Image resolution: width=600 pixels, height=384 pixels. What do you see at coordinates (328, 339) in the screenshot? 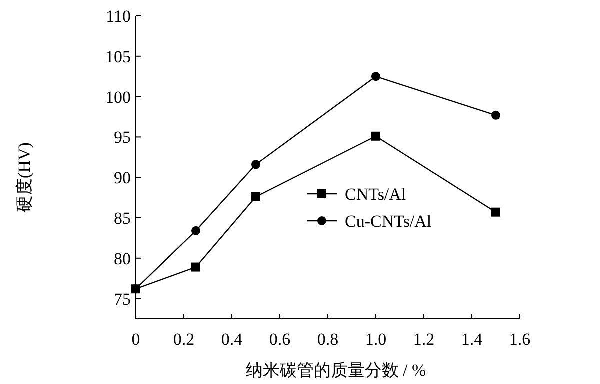
I see `x-tick-label: 0.8` at bounding box center [328, 339].